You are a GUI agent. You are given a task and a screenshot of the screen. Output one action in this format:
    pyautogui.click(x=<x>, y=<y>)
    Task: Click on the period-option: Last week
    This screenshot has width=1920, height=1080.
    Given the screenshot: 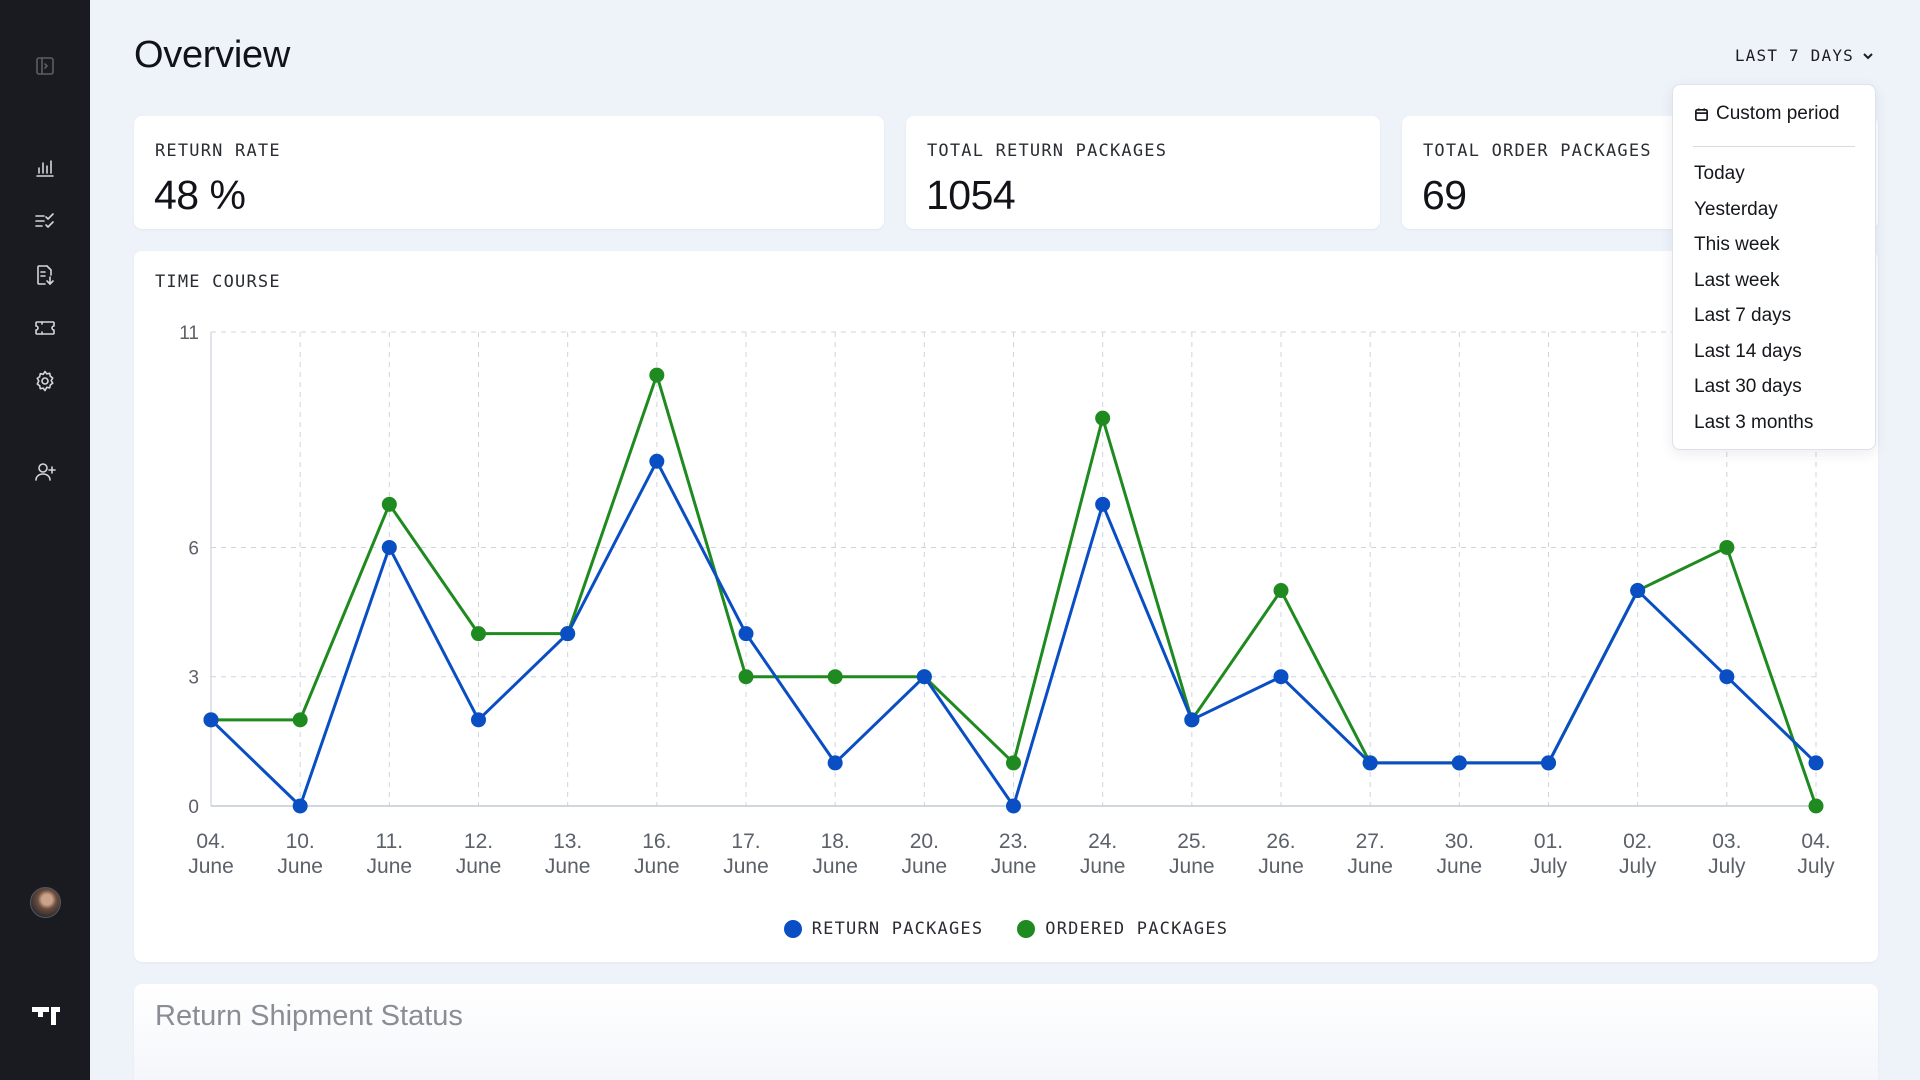 What is the action you would take?
    pyautogui.click(x=1737, y=280)
    